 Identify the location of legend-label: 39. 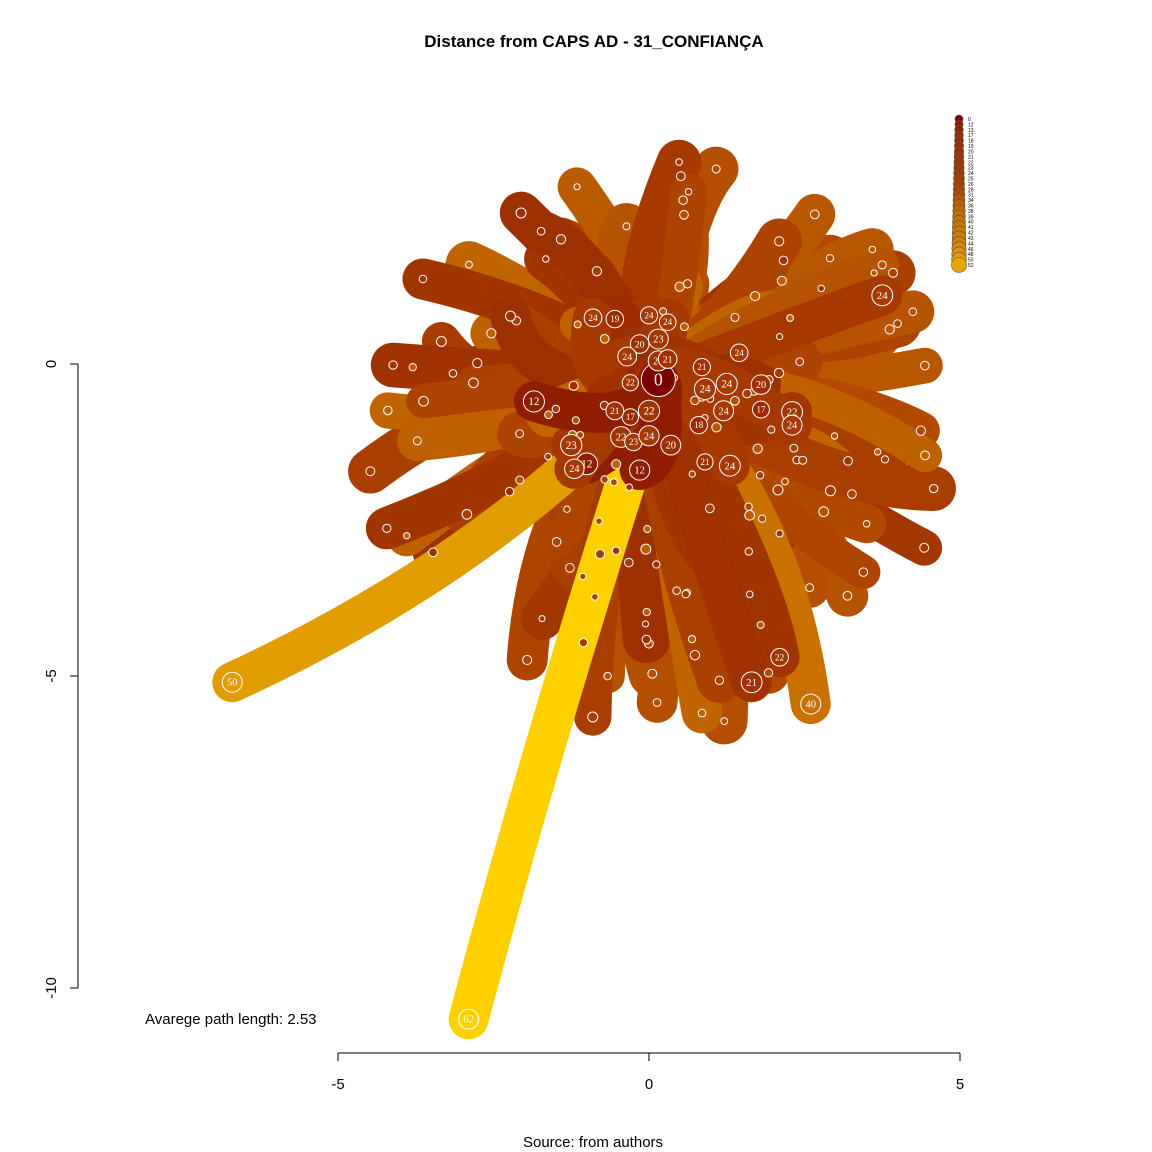
(971, 217).